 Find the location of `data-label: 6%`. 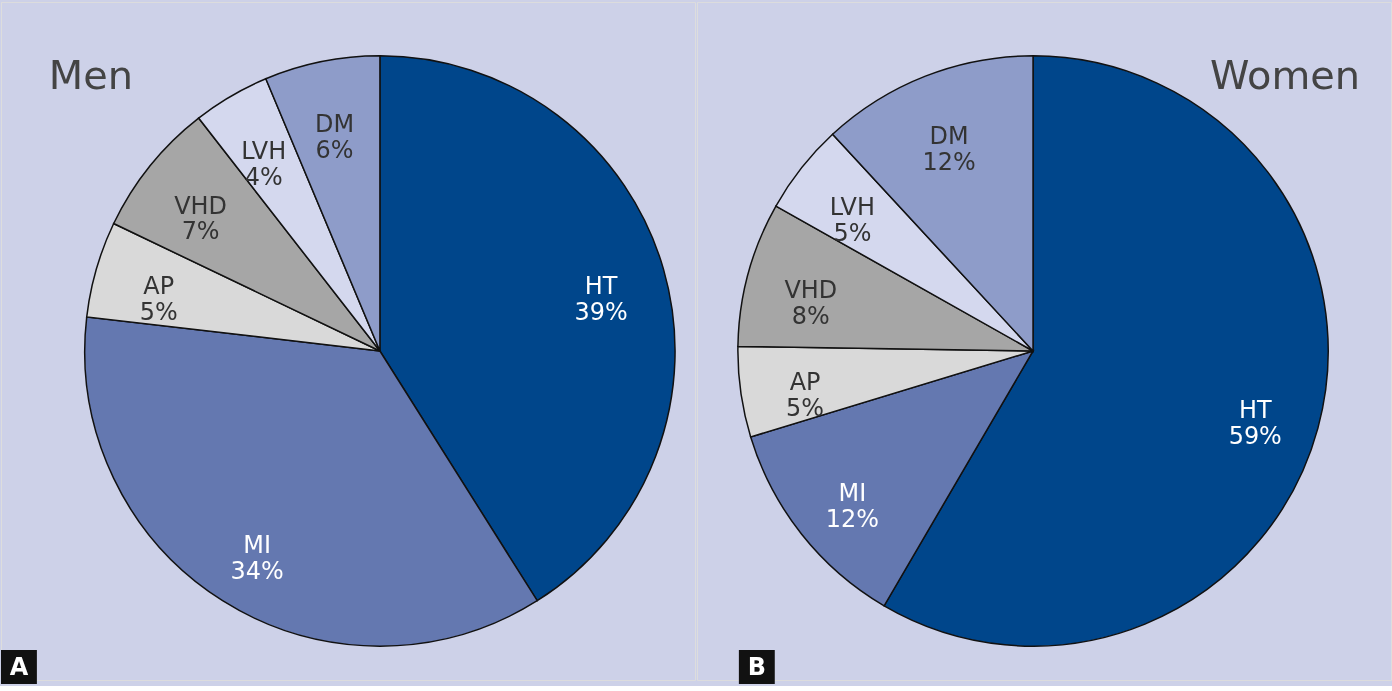

data-label: 6% is located at coordinates (334, 150).